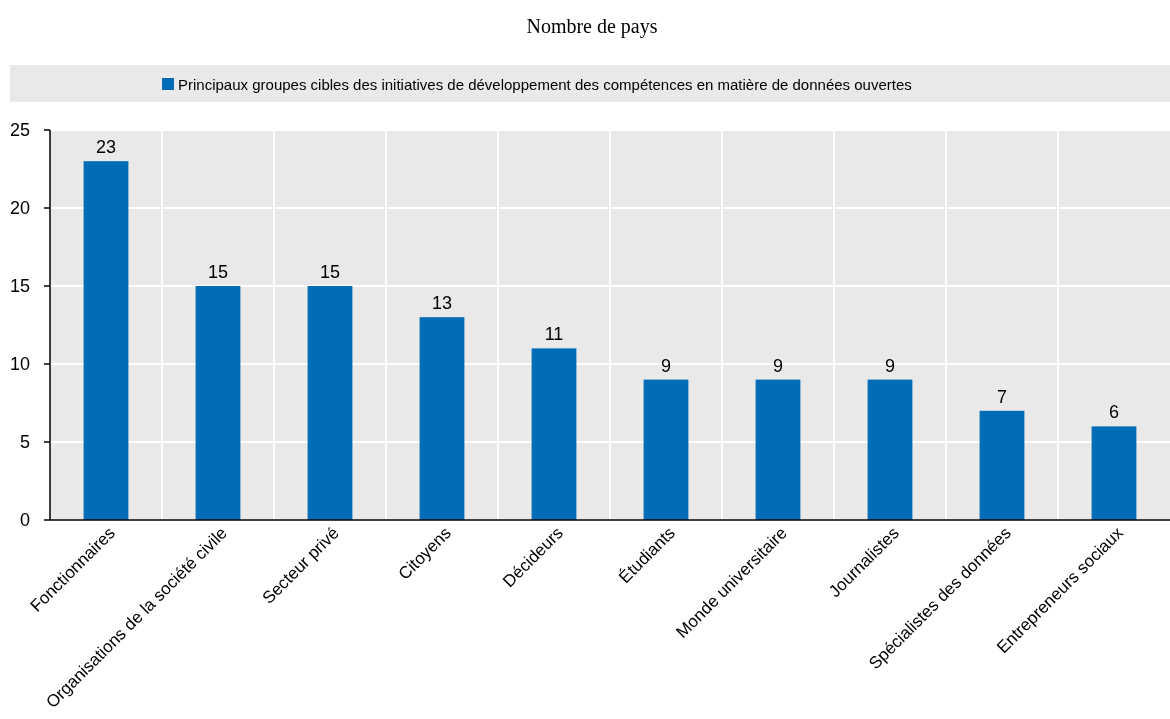  I want to click on y-tick-label: 5, so click(24, 442).